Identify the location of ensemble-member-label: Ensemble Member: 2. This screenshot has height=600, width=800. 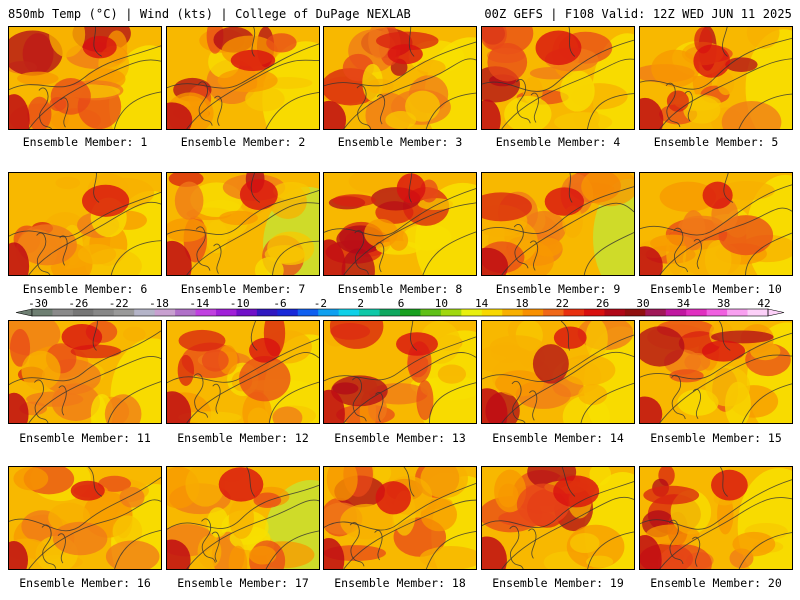
(243, 142).